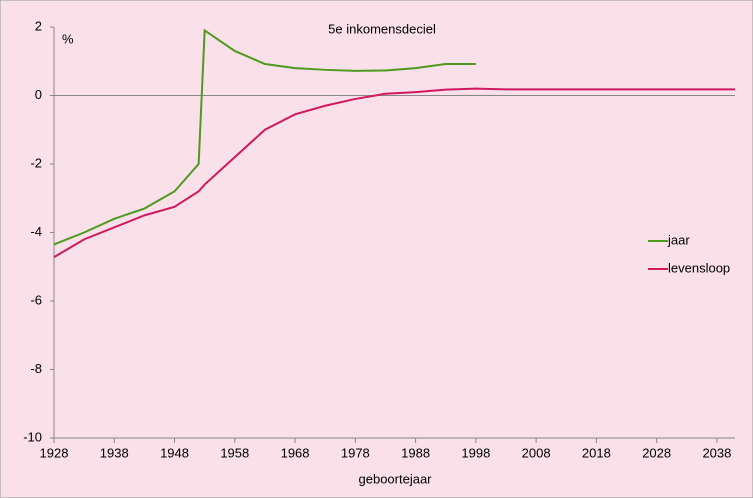 This screenshot has height=498, width=753. What do you see at coordinates (68, 38) in the screenshot?
I see `y-axis-label: %` at bounding box center [68, 38].